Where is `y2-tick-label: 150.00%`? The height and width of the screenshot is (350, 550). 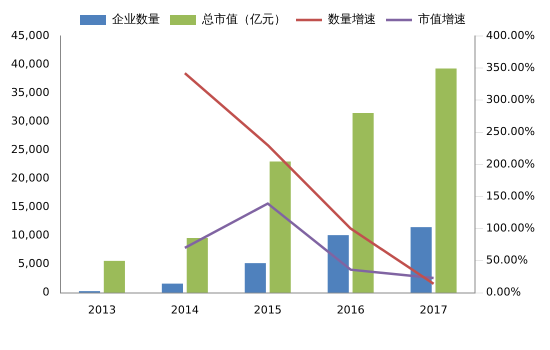 y2-tick-label: 150.00% is located at coordinates (511, 195).